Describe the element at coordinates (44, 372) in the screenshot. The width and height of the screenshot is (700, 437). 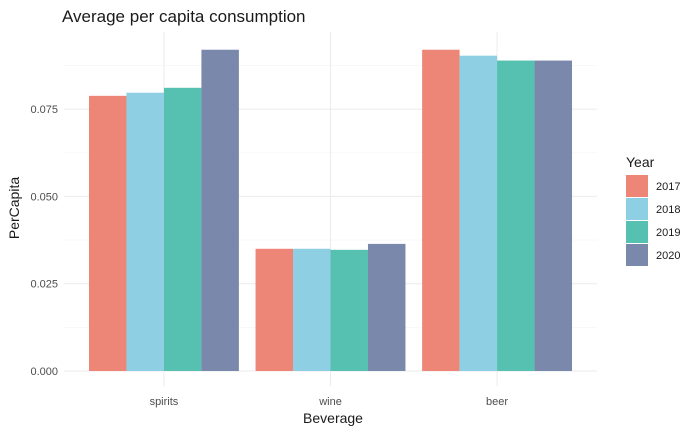
I see `y-tick-label: 0.000` at that location.